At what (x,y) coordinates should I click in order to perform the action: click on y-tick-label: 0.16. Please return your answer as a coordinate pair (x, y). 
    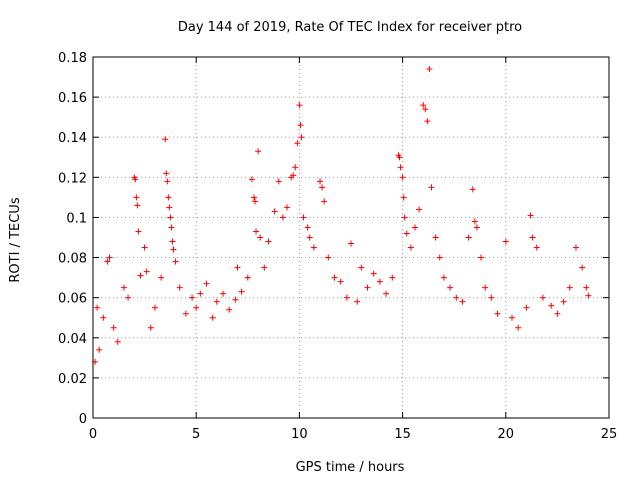
    Looking at the image, I should click on (72, 98).